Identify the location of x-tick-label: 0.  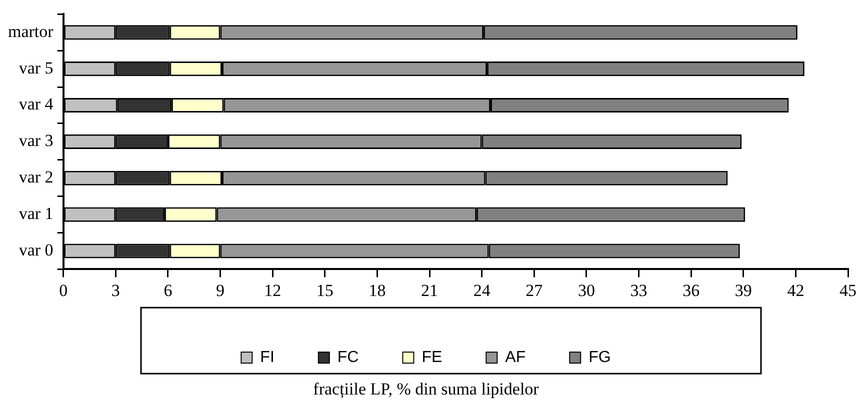
(63, 290).